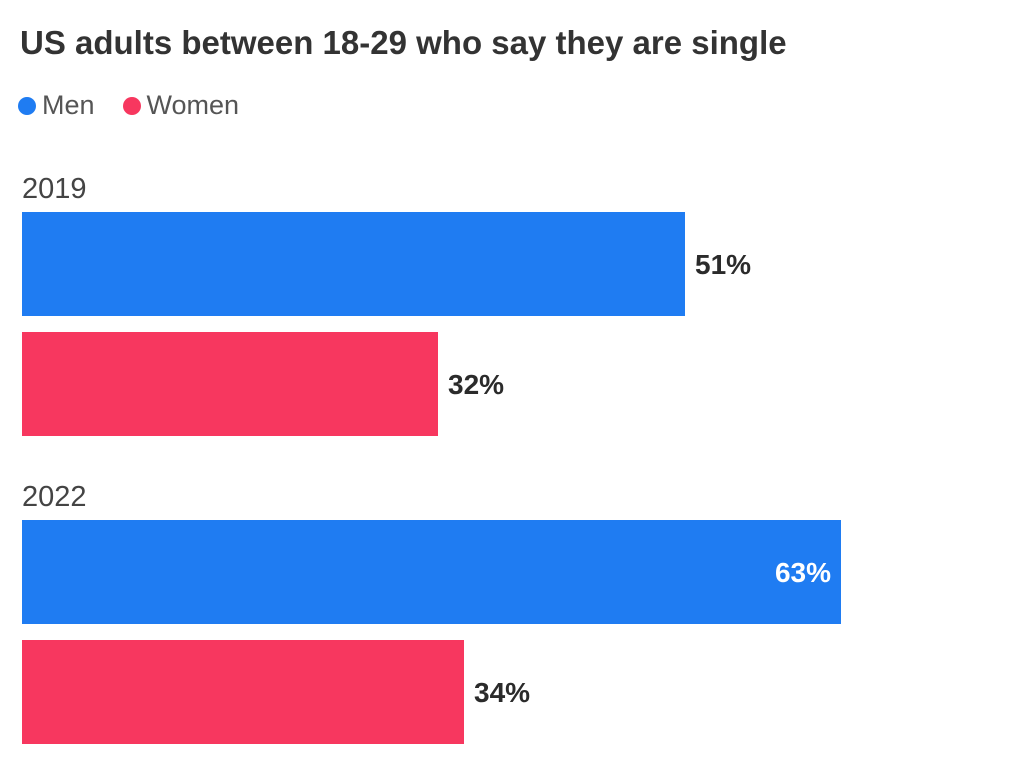 The height and width of the screenshot is (768, 1024). Describe the element at coordinates (230, 384) in the screenshot. I see `bar-women-2019` at that location.